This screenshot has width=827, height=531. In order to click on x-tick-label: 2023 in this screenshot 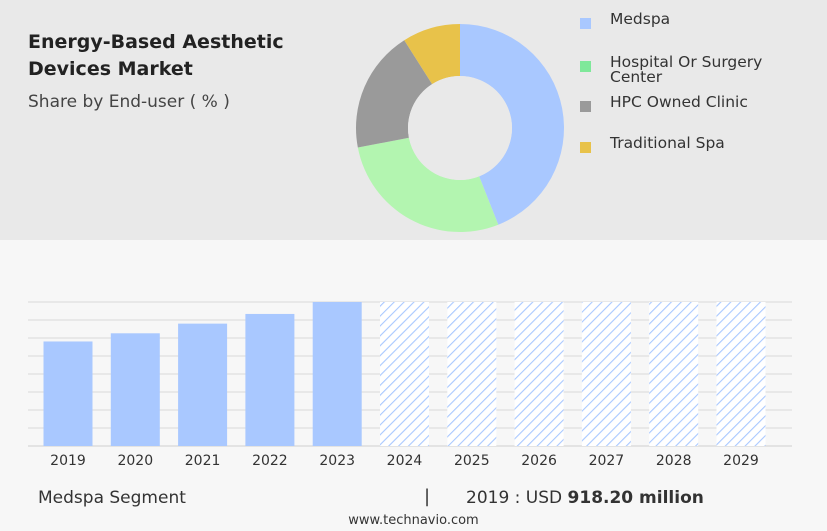, I will do `click(337, 461)`.